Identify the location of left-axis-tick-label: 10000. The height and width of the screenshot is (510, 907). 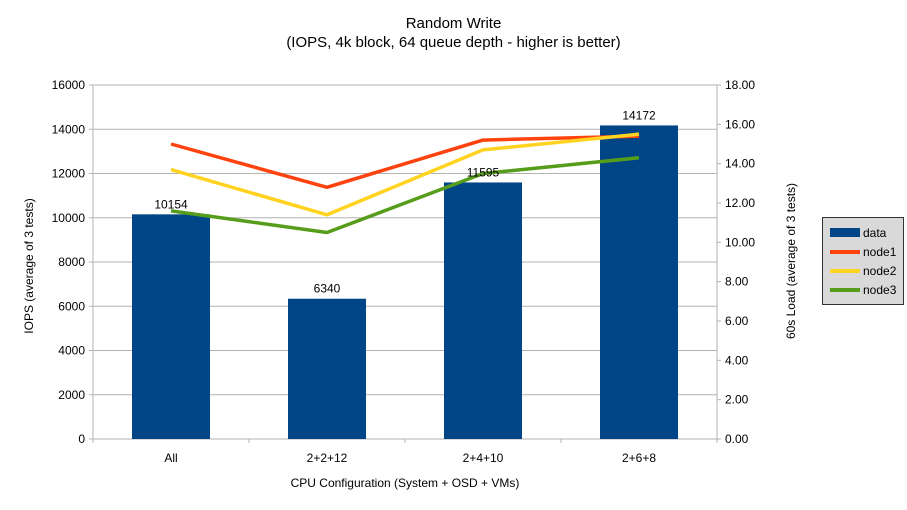
(69, 218).